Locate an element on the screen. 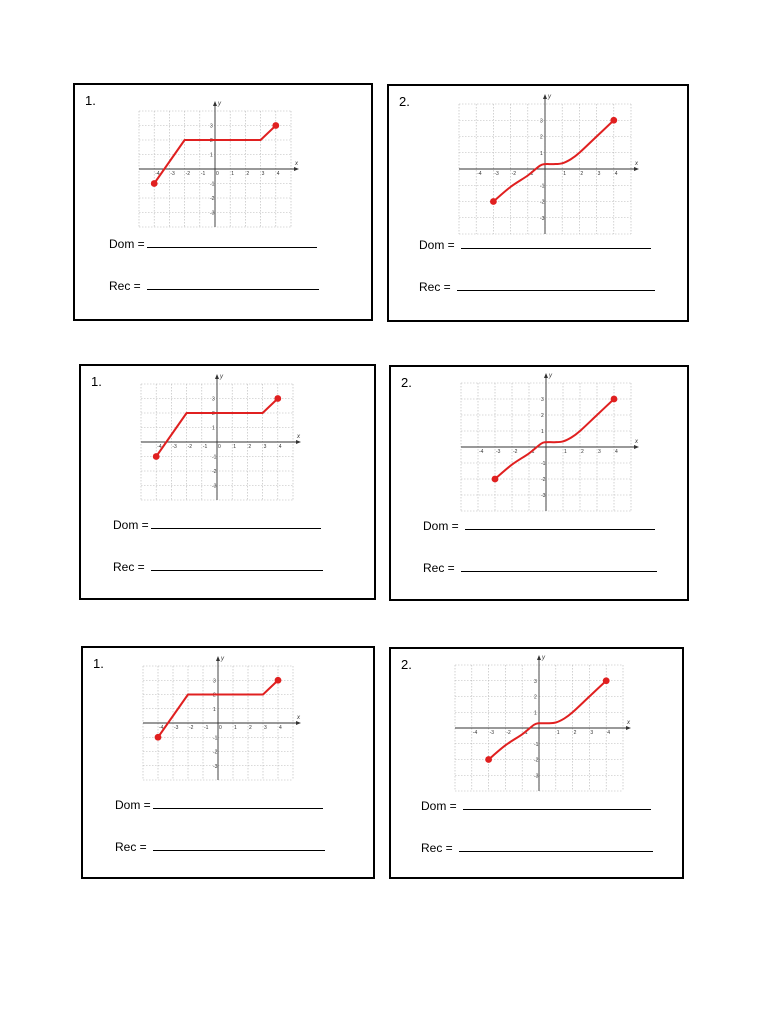 The image size is (768, 1024). exercise-card-5: 1. x y -4 -3 -2 -1 0 1 2 3 4 -3 -2 -1 1 2 3 Dom = Rec = is located at coordinates (228, 762).